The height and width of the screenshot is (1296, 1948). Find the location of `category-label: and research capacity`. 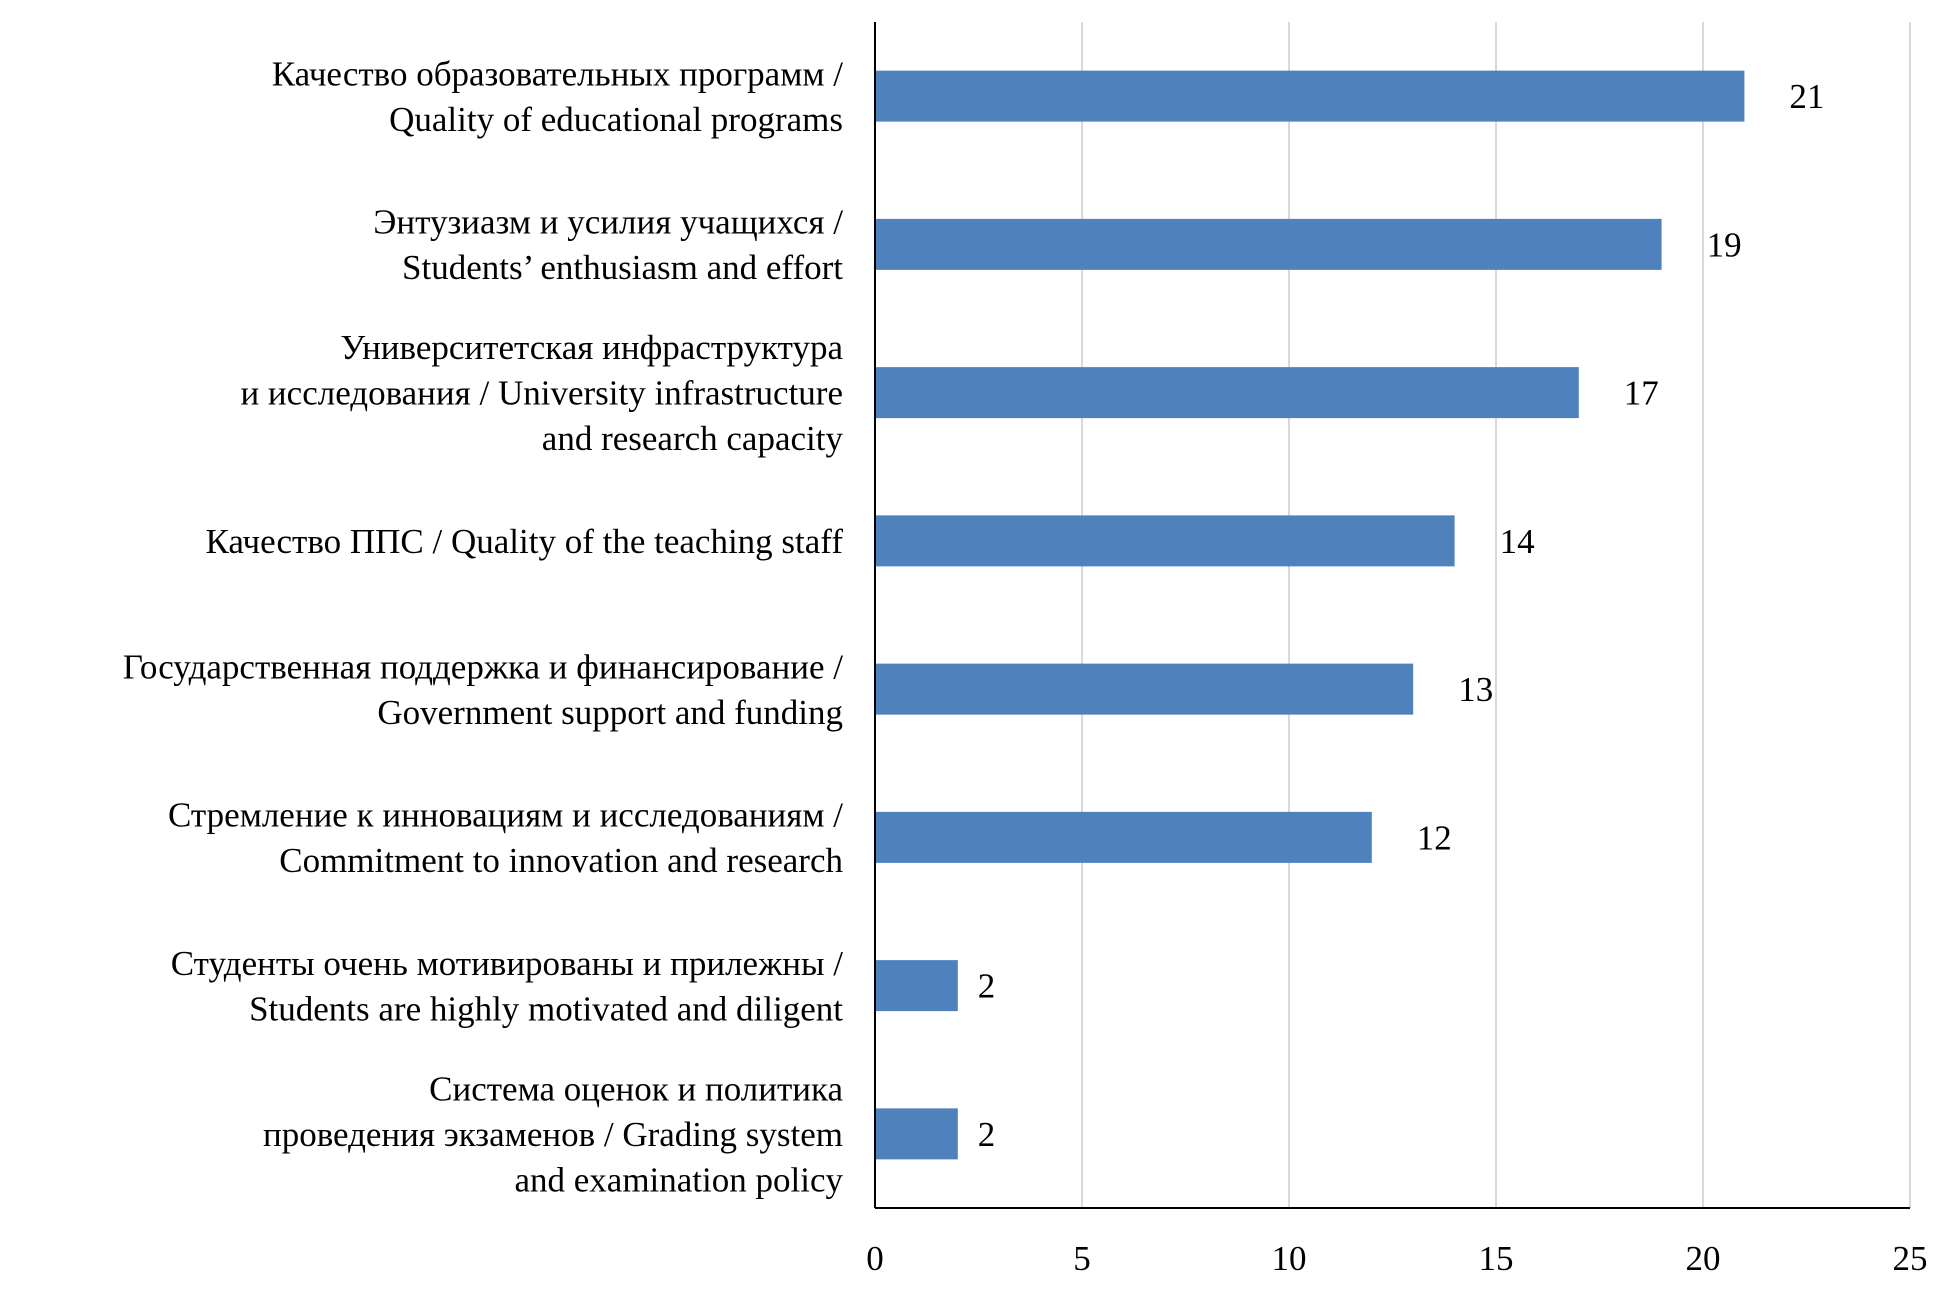

category-label: and research capacity is located at coordinates (693, 438).